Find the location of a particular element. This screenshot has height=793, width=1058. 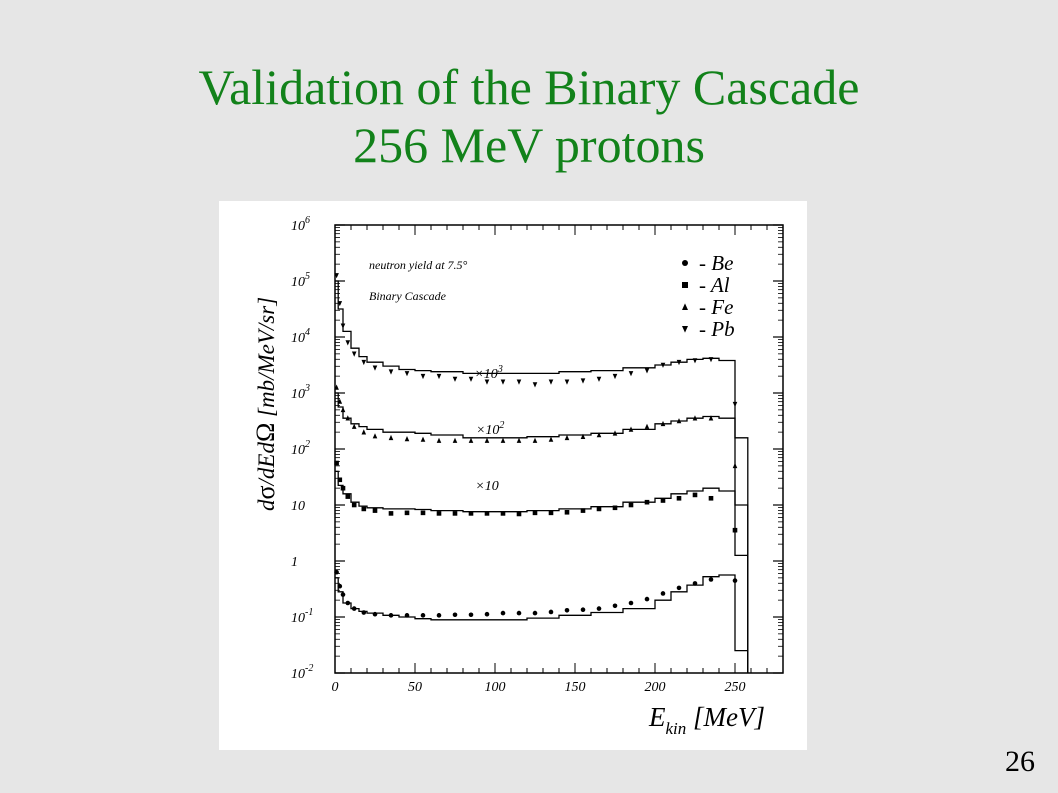

x-tick-label: 100 is located at coordinates (495, 687).